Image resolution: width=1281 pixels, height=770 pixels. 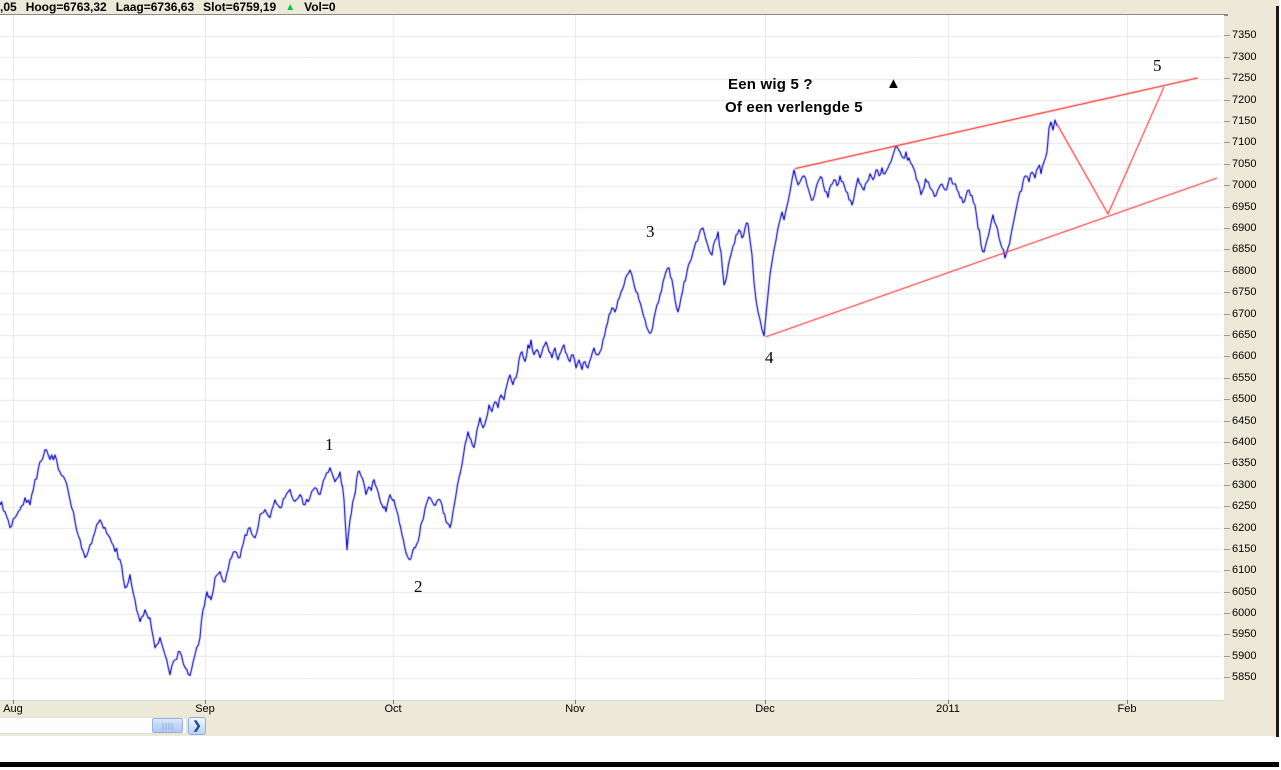 I want to click on wave-label-3: 3, so click(x=650, y=231).